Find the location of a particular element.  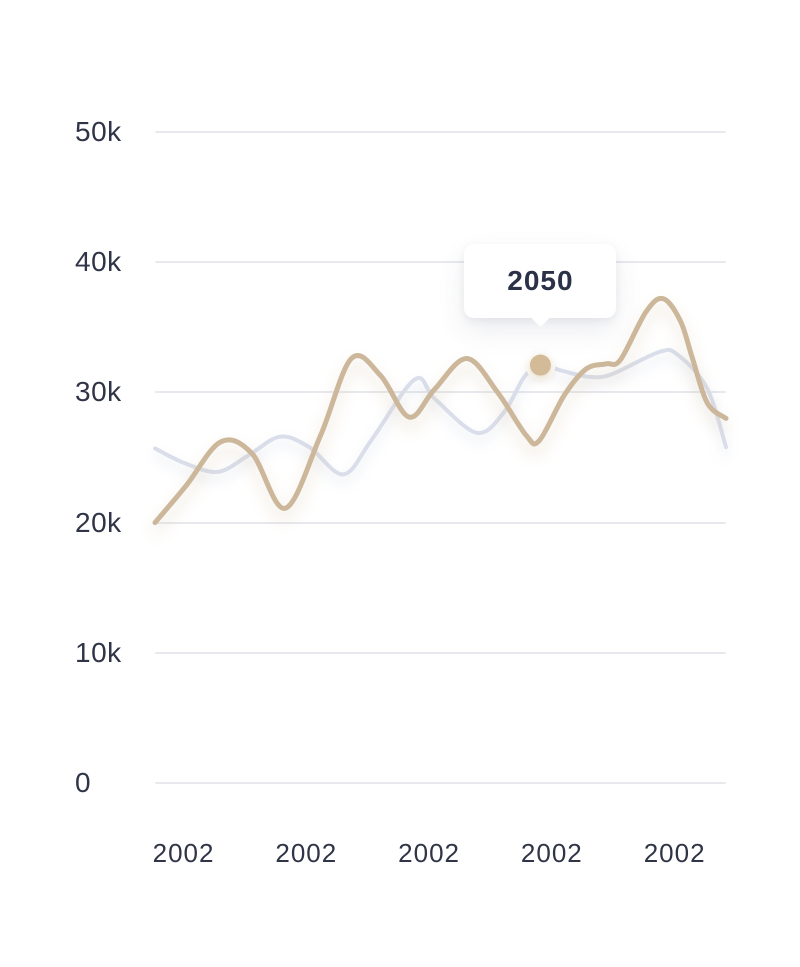

tooltip: 2050 is located at coordinates (540, 281).